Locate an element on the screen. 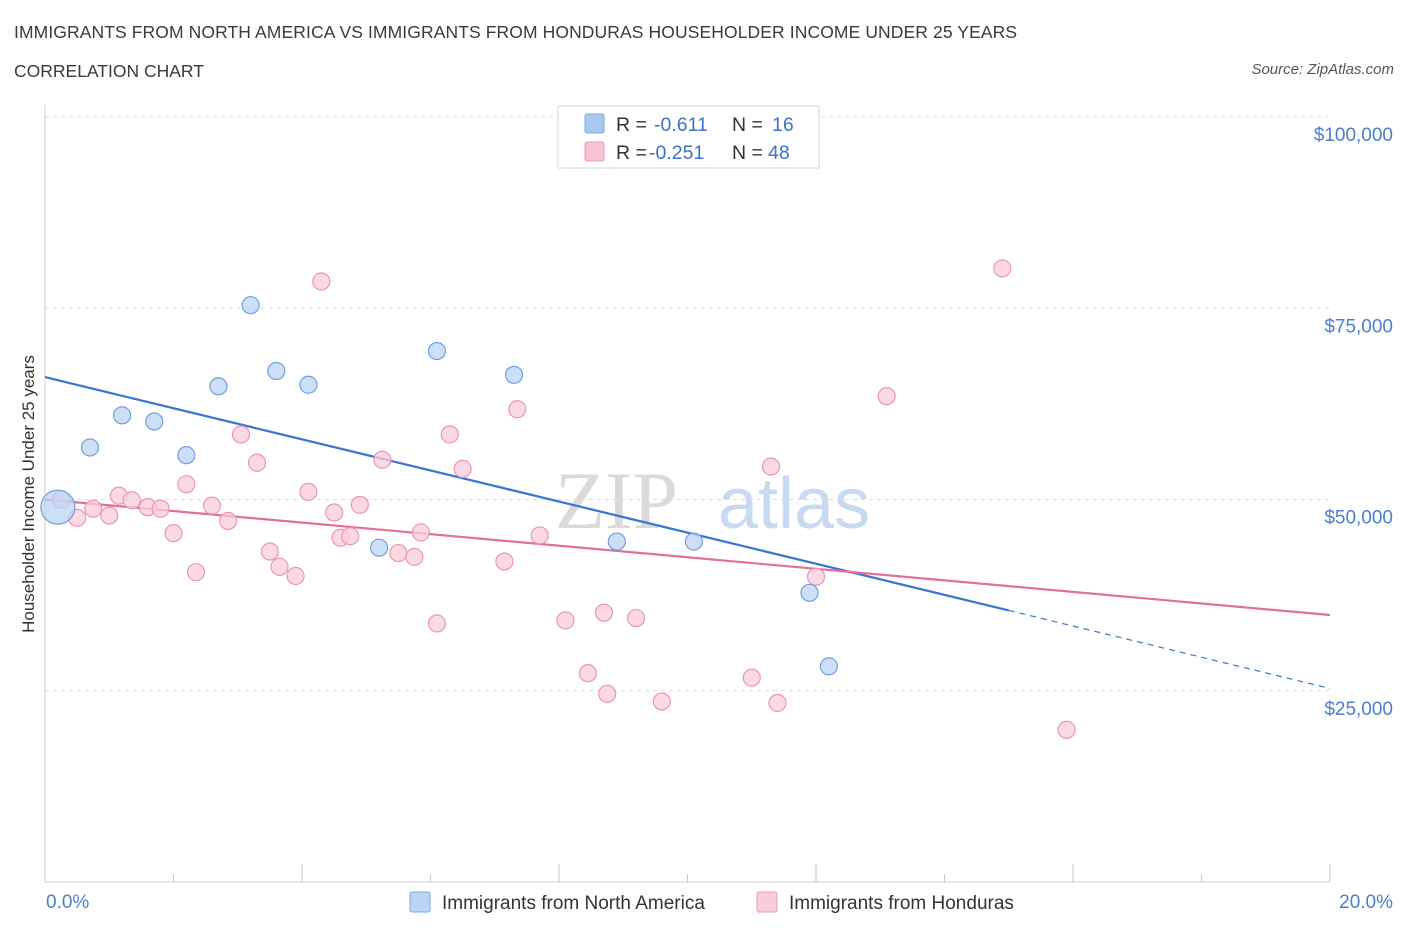 Image resolution: width=1406 pixels, height=930 pixels. y-tick-label: $50,000 is located at coordinates (1358, 518).